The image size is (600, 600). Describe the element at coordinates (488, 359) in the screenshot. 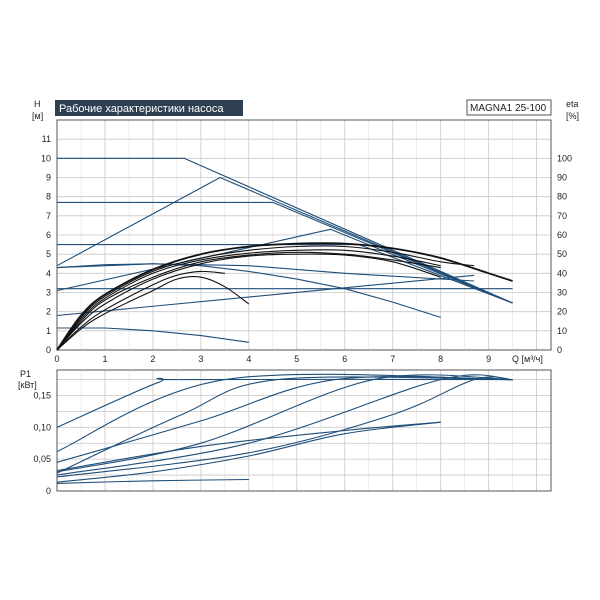

I see `x-tick-label: 9` at that location.